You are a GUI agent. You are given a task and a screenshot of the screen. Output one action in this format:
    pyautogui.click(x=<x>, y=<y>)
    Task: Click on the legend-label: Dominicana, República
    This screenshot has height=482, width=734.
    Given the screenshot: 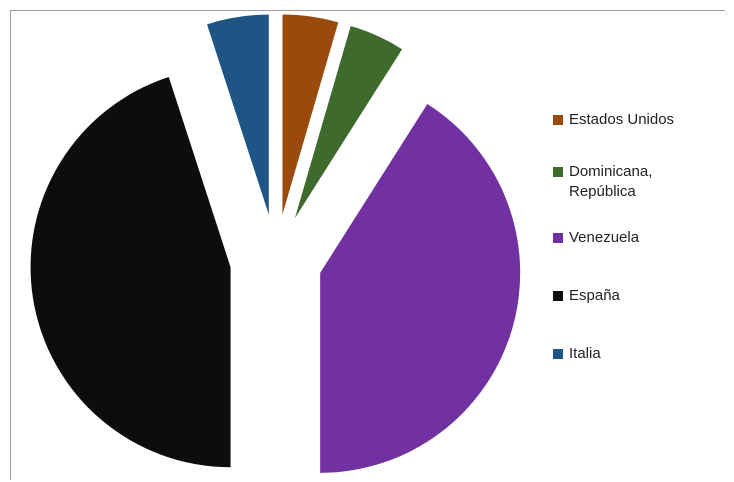 What is the action you would take?
    pyautogui.click(x=611, y=181)
    